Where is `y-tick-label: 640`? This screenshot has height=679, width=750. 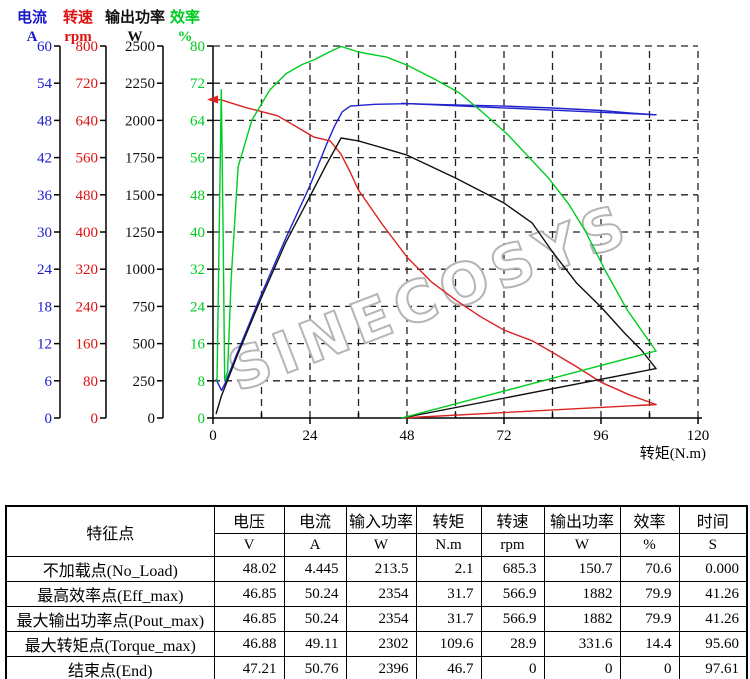
y-tick-label: 640 is located at coordinates (87, 121).